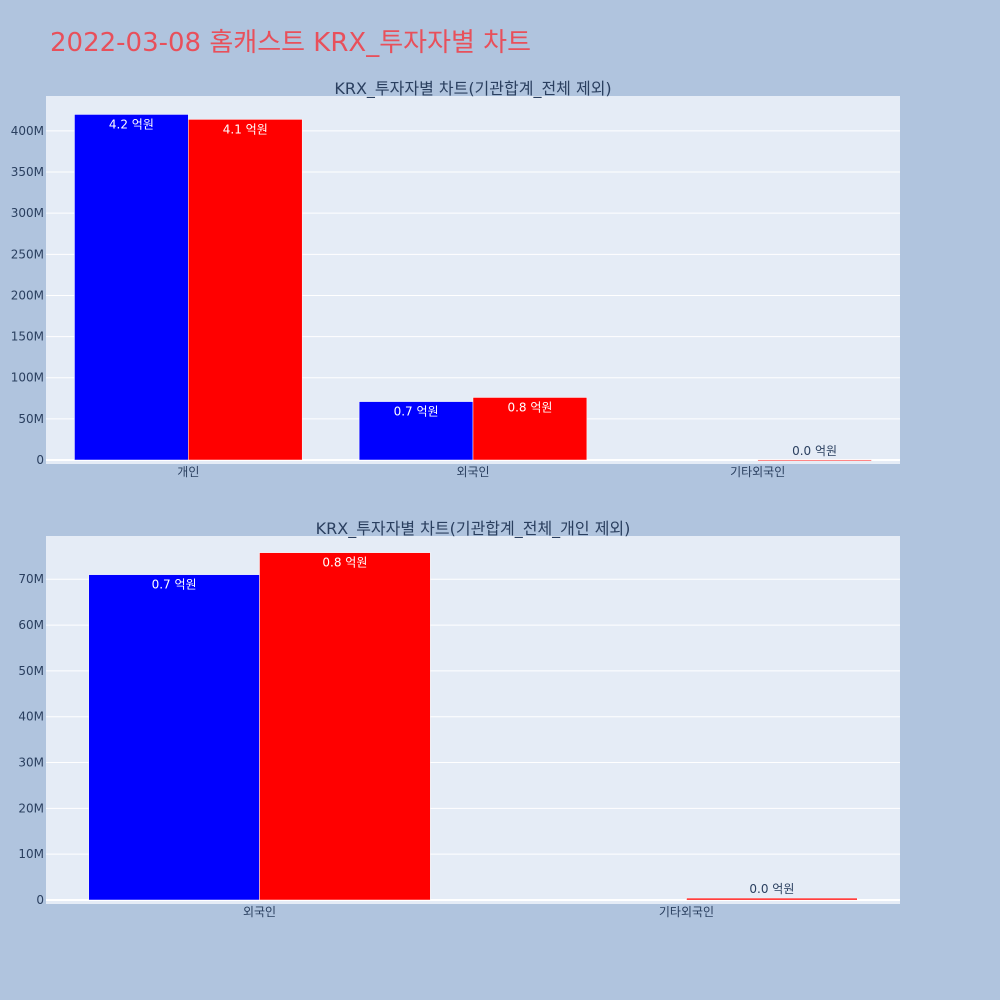 This screenshot has height=1000, width=1000. I want to click on y-tick-label: 350M, so click(27, 172).